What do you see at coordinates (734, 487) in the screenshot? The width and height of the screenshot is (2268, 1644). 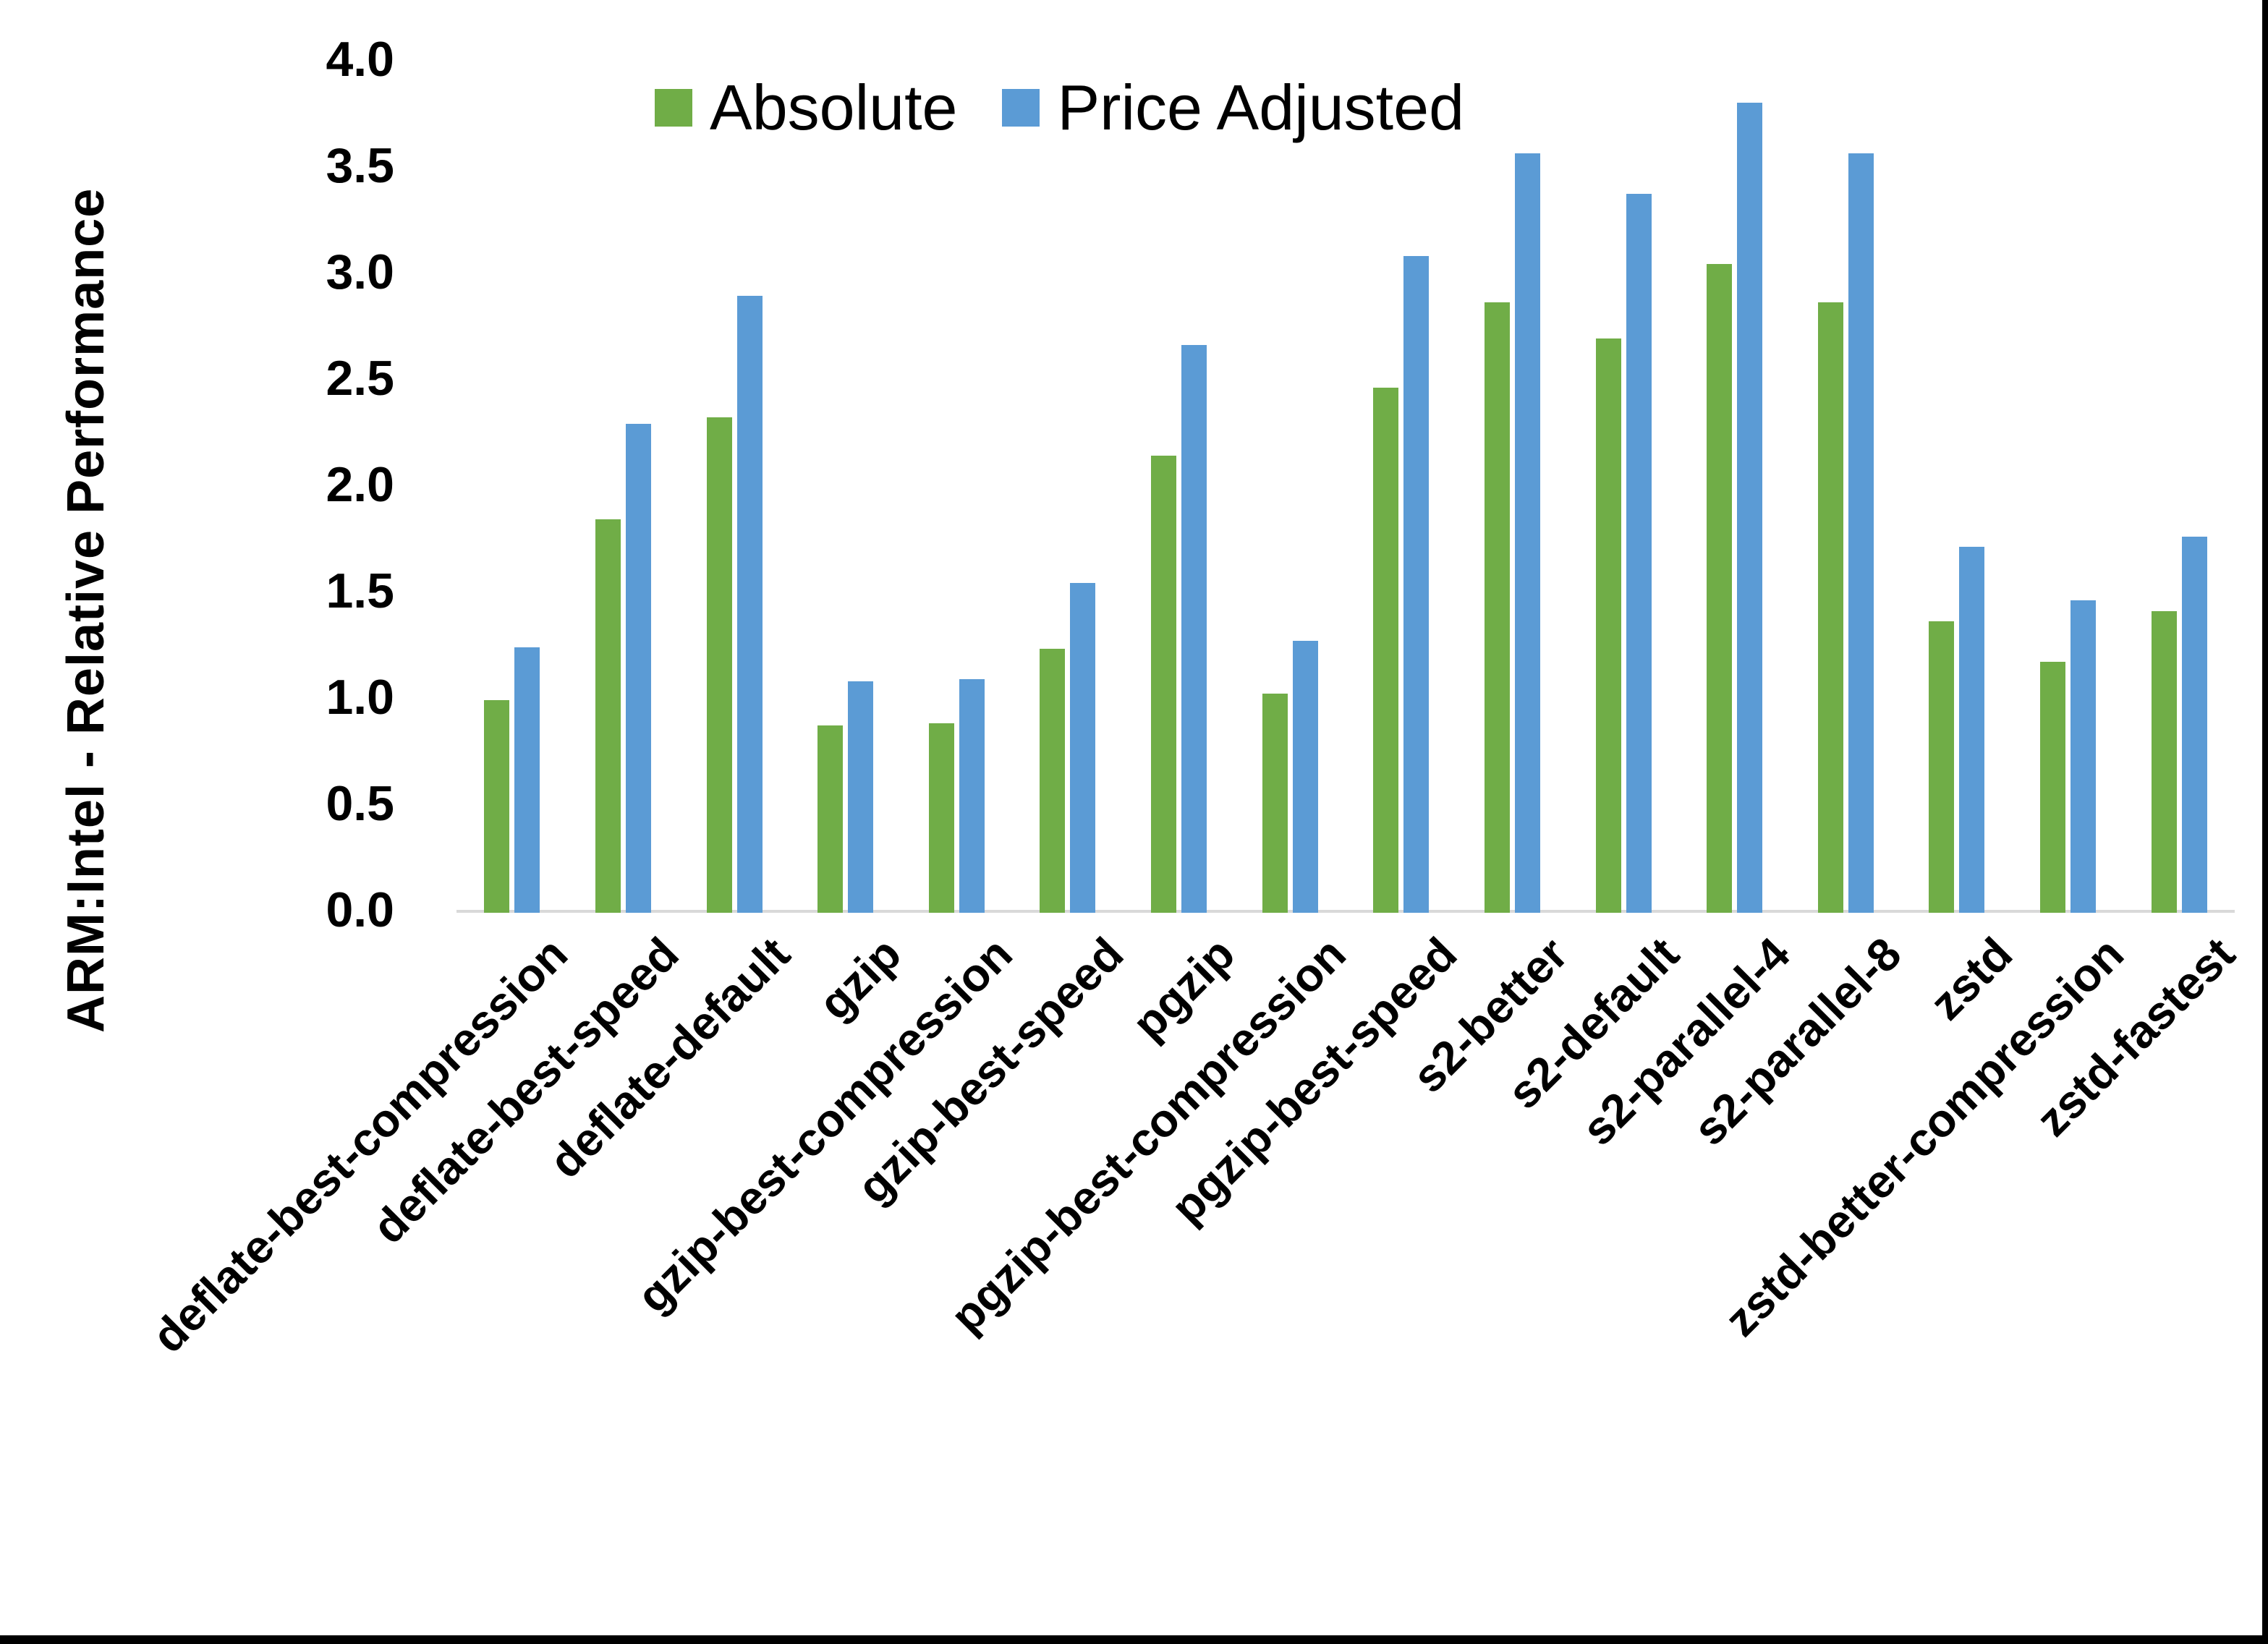 I see `bar-group-deflate-default` at bounding box center [734, 487].